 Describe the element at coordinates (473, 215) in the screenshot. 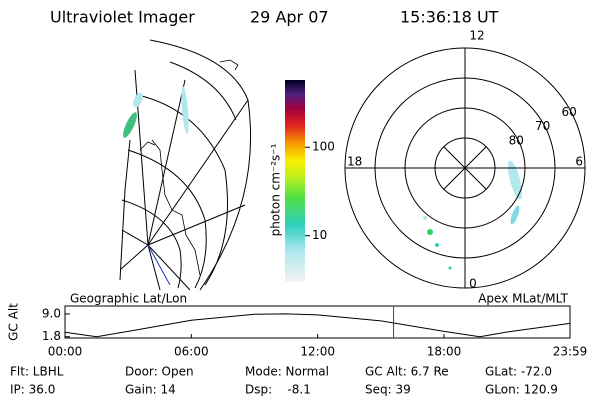

I see `polar-blobs` at that location.